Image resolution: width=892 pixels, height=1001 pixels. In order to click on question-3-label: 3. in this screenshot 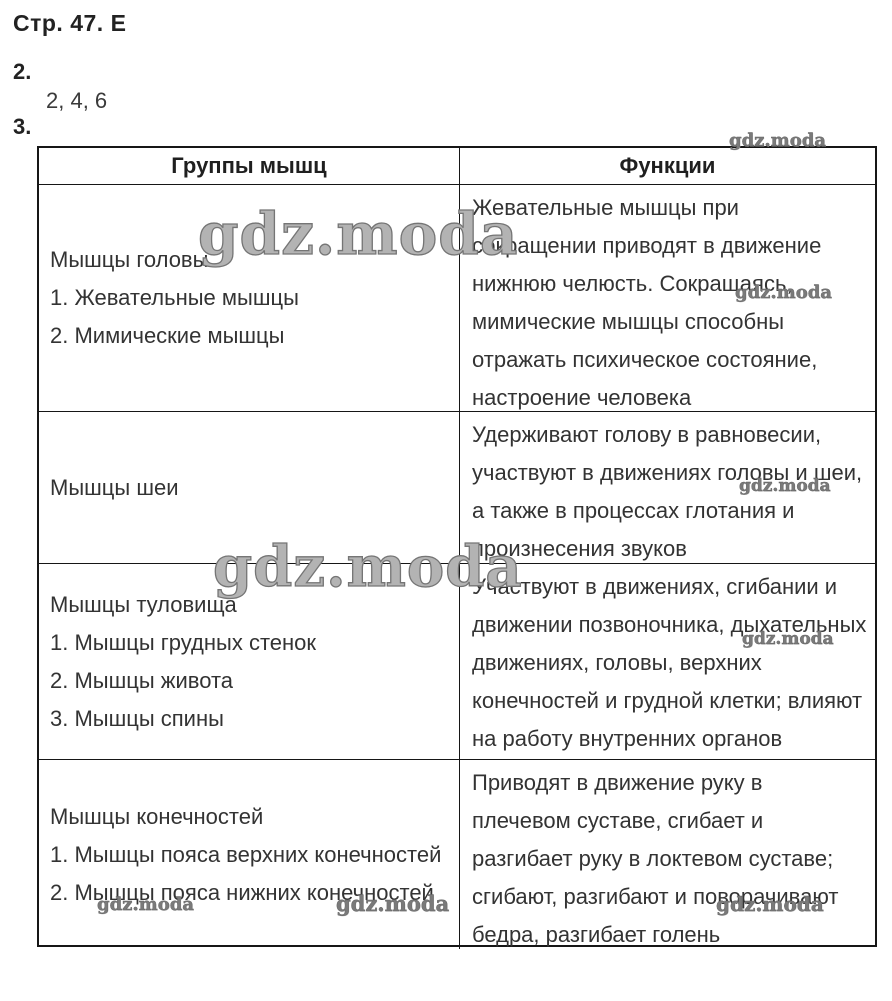, I will do `click(22, 126)`.